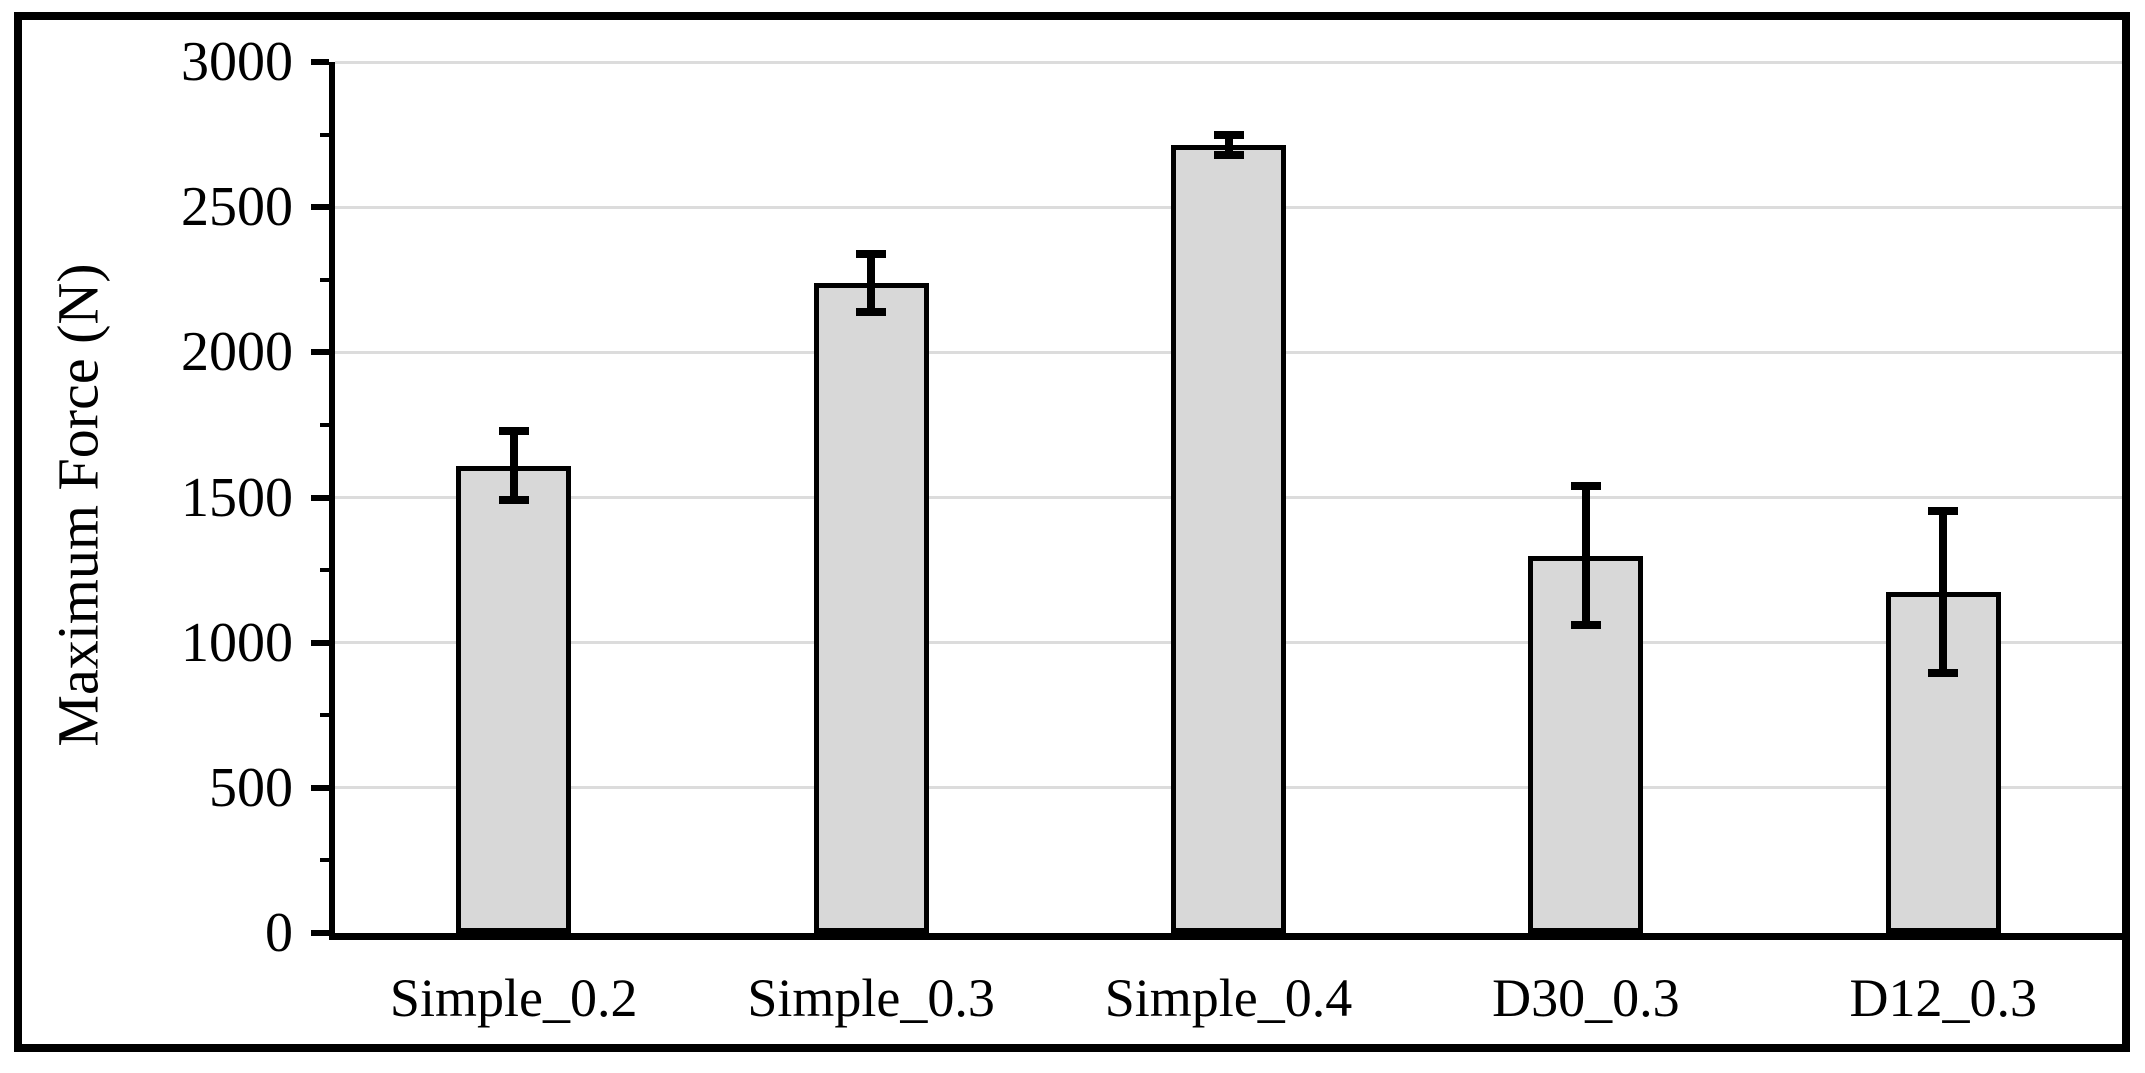 This screenshot has width=2145, height=1073. Describe the element at coordinates (237, 642) in the screenshot. I see `y-tick-label: 1000` at that location.